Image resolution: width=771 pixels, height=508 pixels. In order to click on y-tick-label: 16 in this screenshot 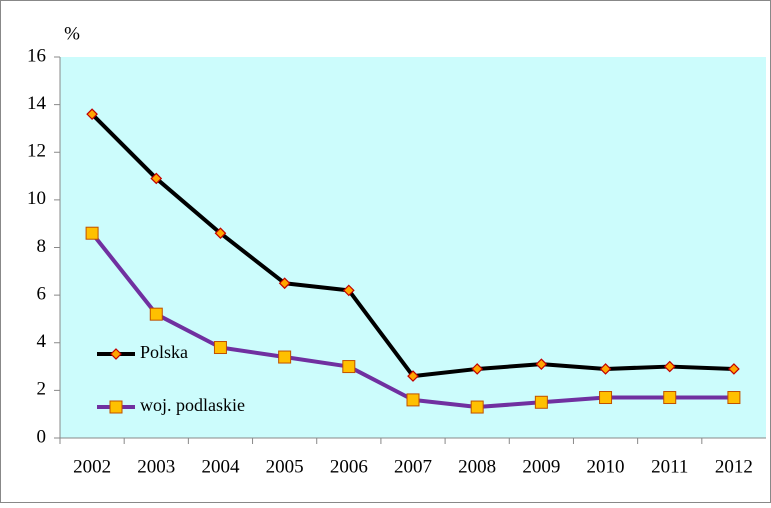, I will do `click(36, 55)`.